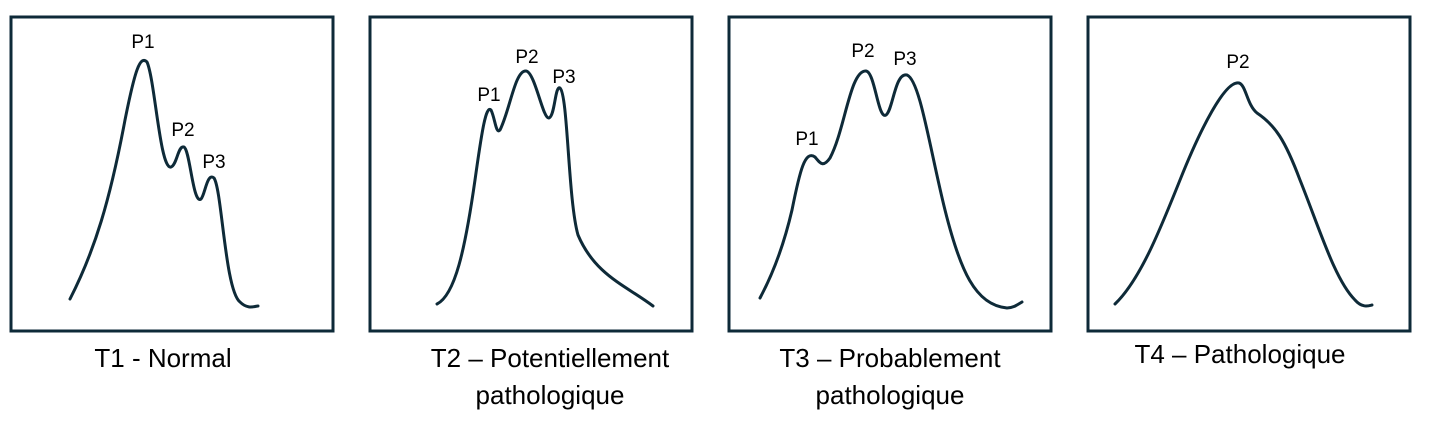 This screenshot has height=430, width=1437. What do you see at coordinates (1239, 354) in the screenshot?
I see `panel-caption: T4 – Pathologique` at bounding box center [1239, 354].